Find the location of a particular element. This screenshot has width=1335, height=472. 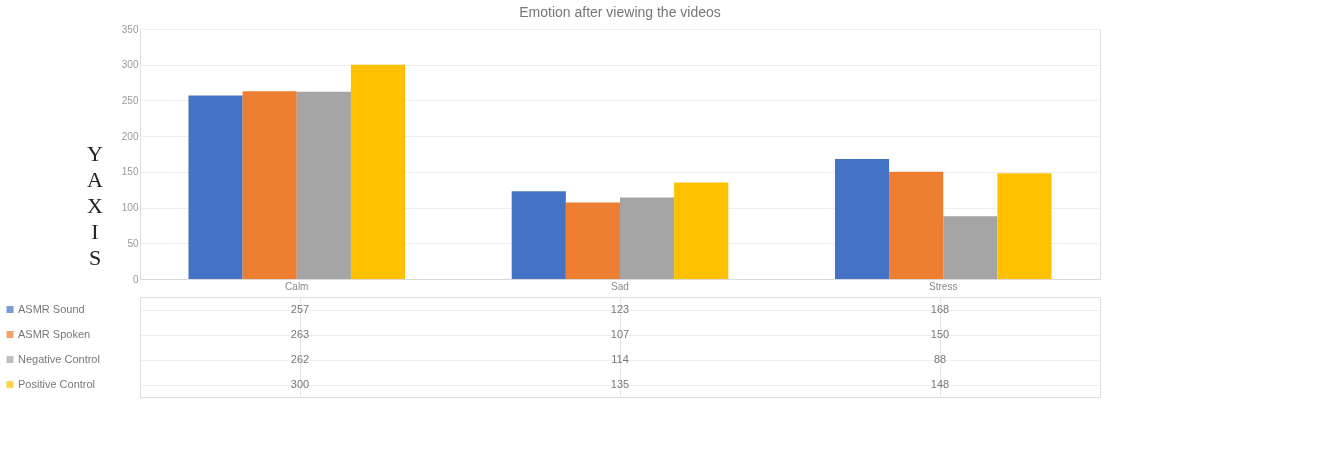

y-tick-label: 100 is located at coordinates (130, 208).